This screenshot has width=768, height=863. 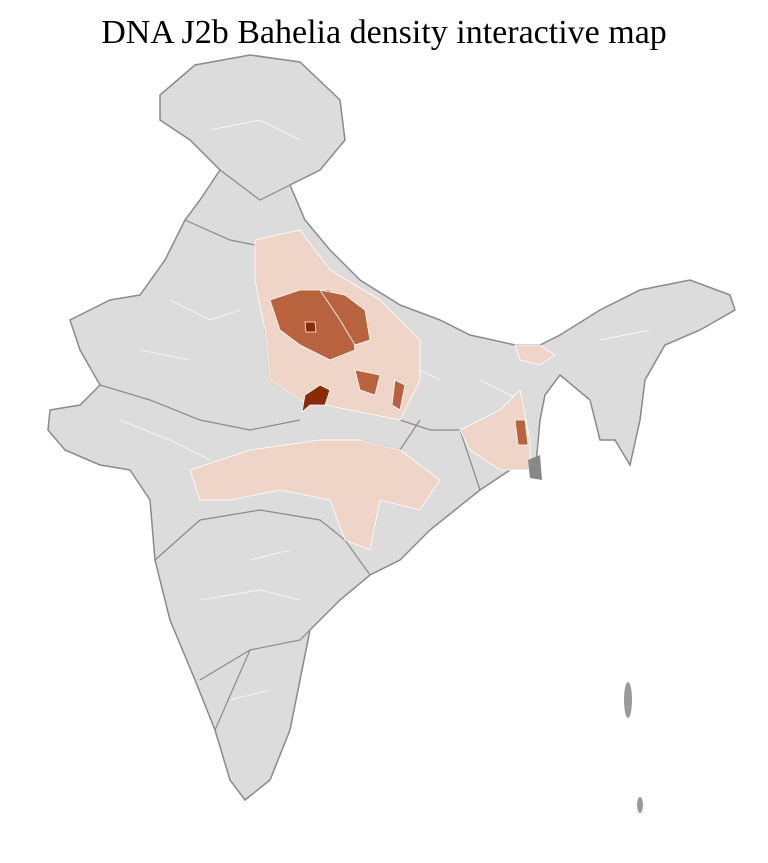 I want to click on map-title: DNA J2b Bahelia density interactive map, so click(x=384, y=32).